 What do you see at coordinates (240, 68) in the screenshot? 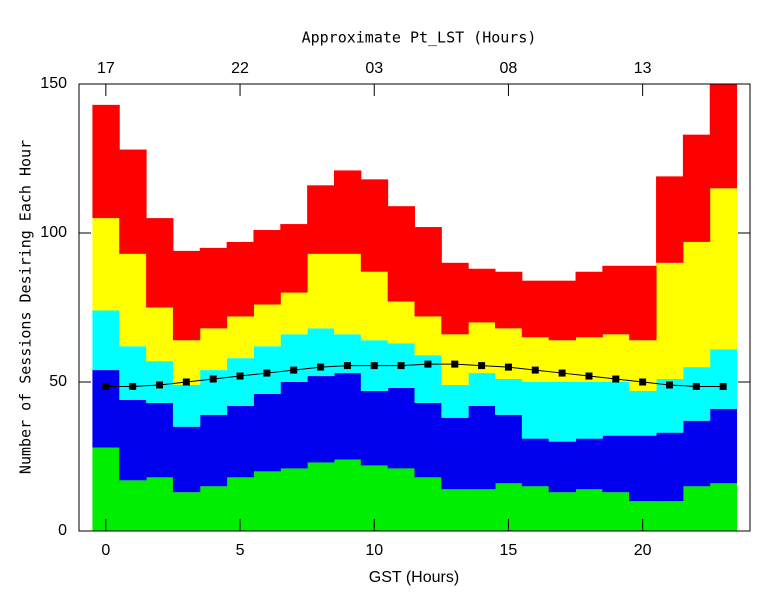
I see `top-tick-label: 22` at bounding box center [240, 68].